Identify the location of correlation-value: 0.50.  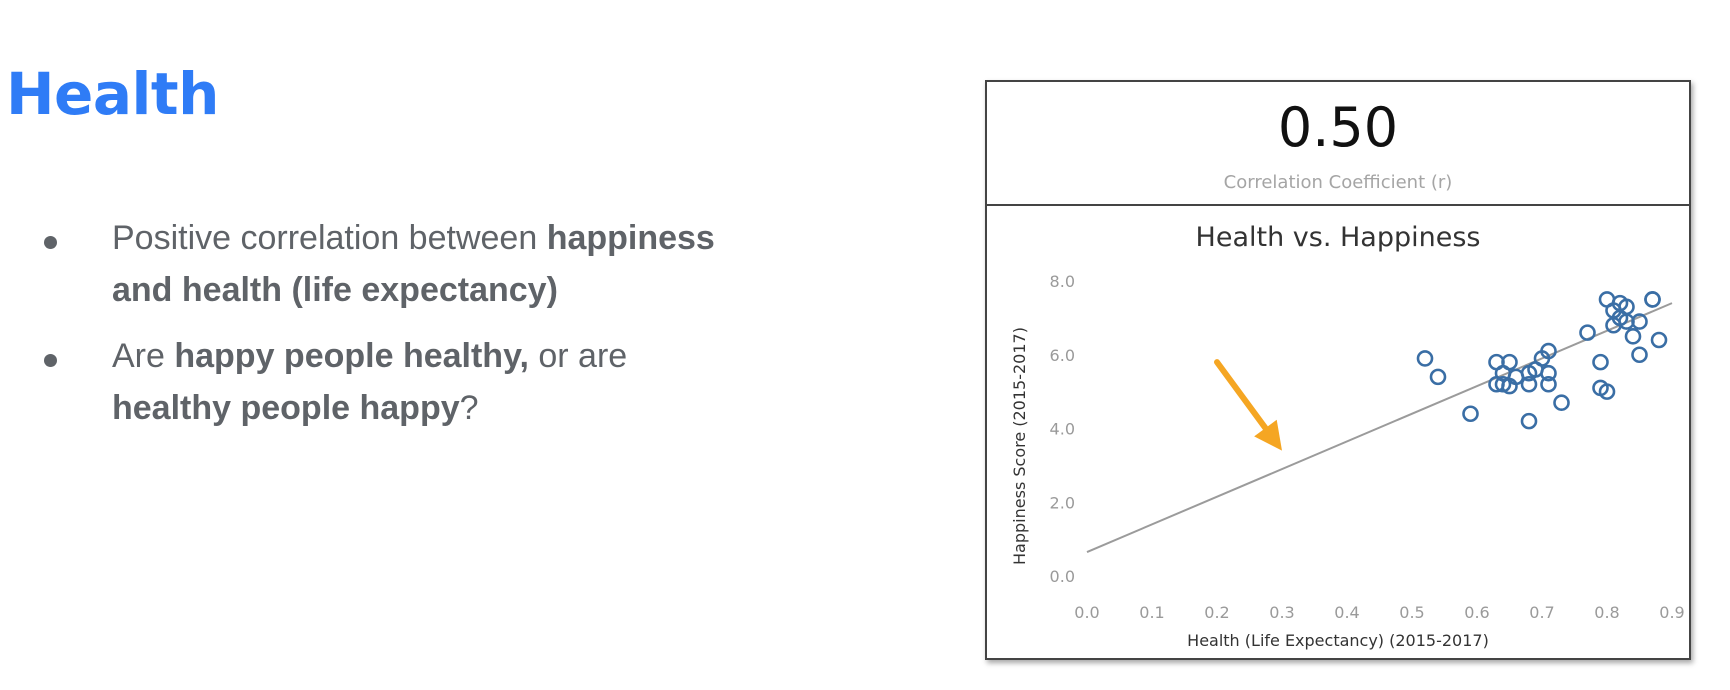
(1338, 127).